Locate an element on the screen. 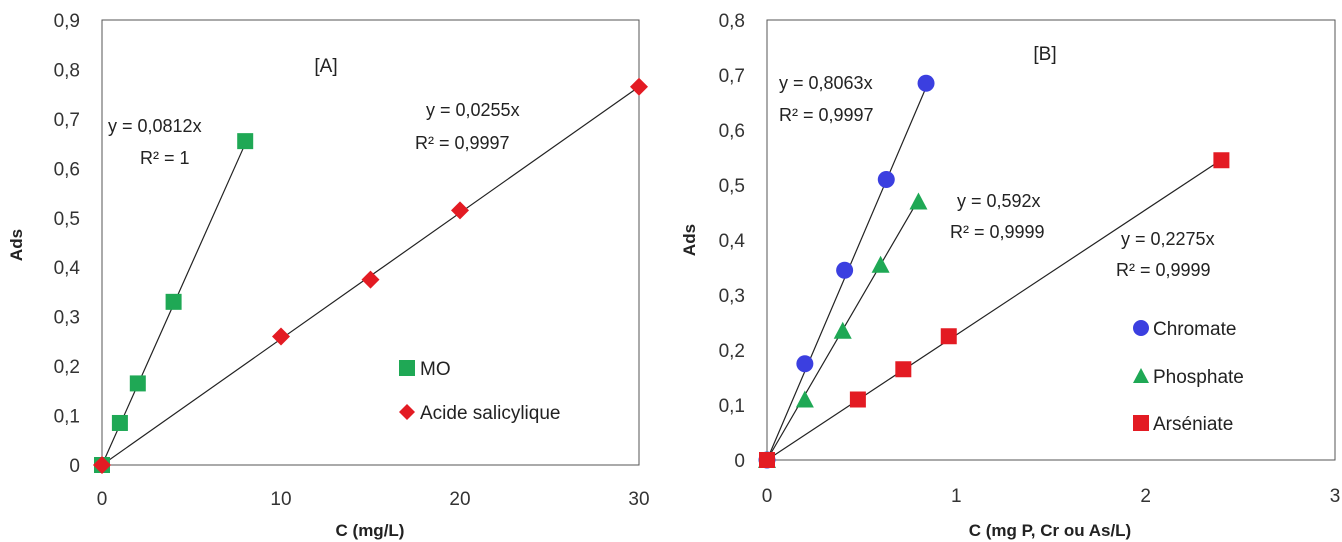 The height and width of the screenshot is (542, 1342). x-tick-label: 20 is located at coordinates (459, 499).